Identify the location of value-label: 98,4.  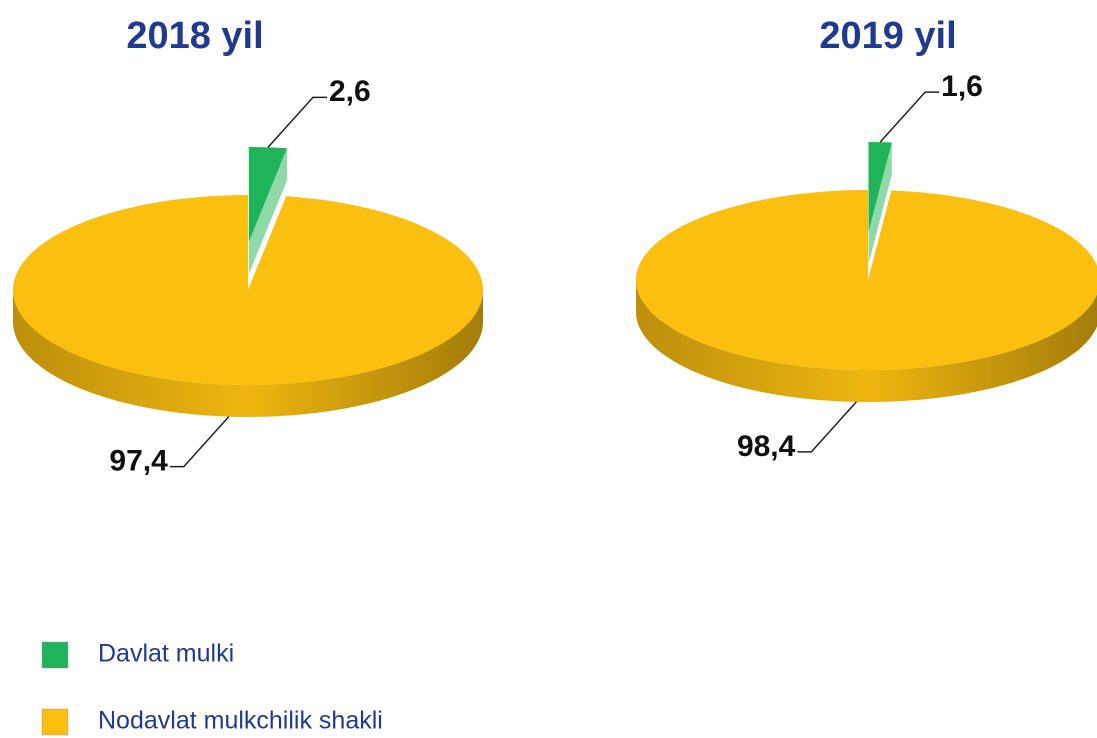
(766, 446).